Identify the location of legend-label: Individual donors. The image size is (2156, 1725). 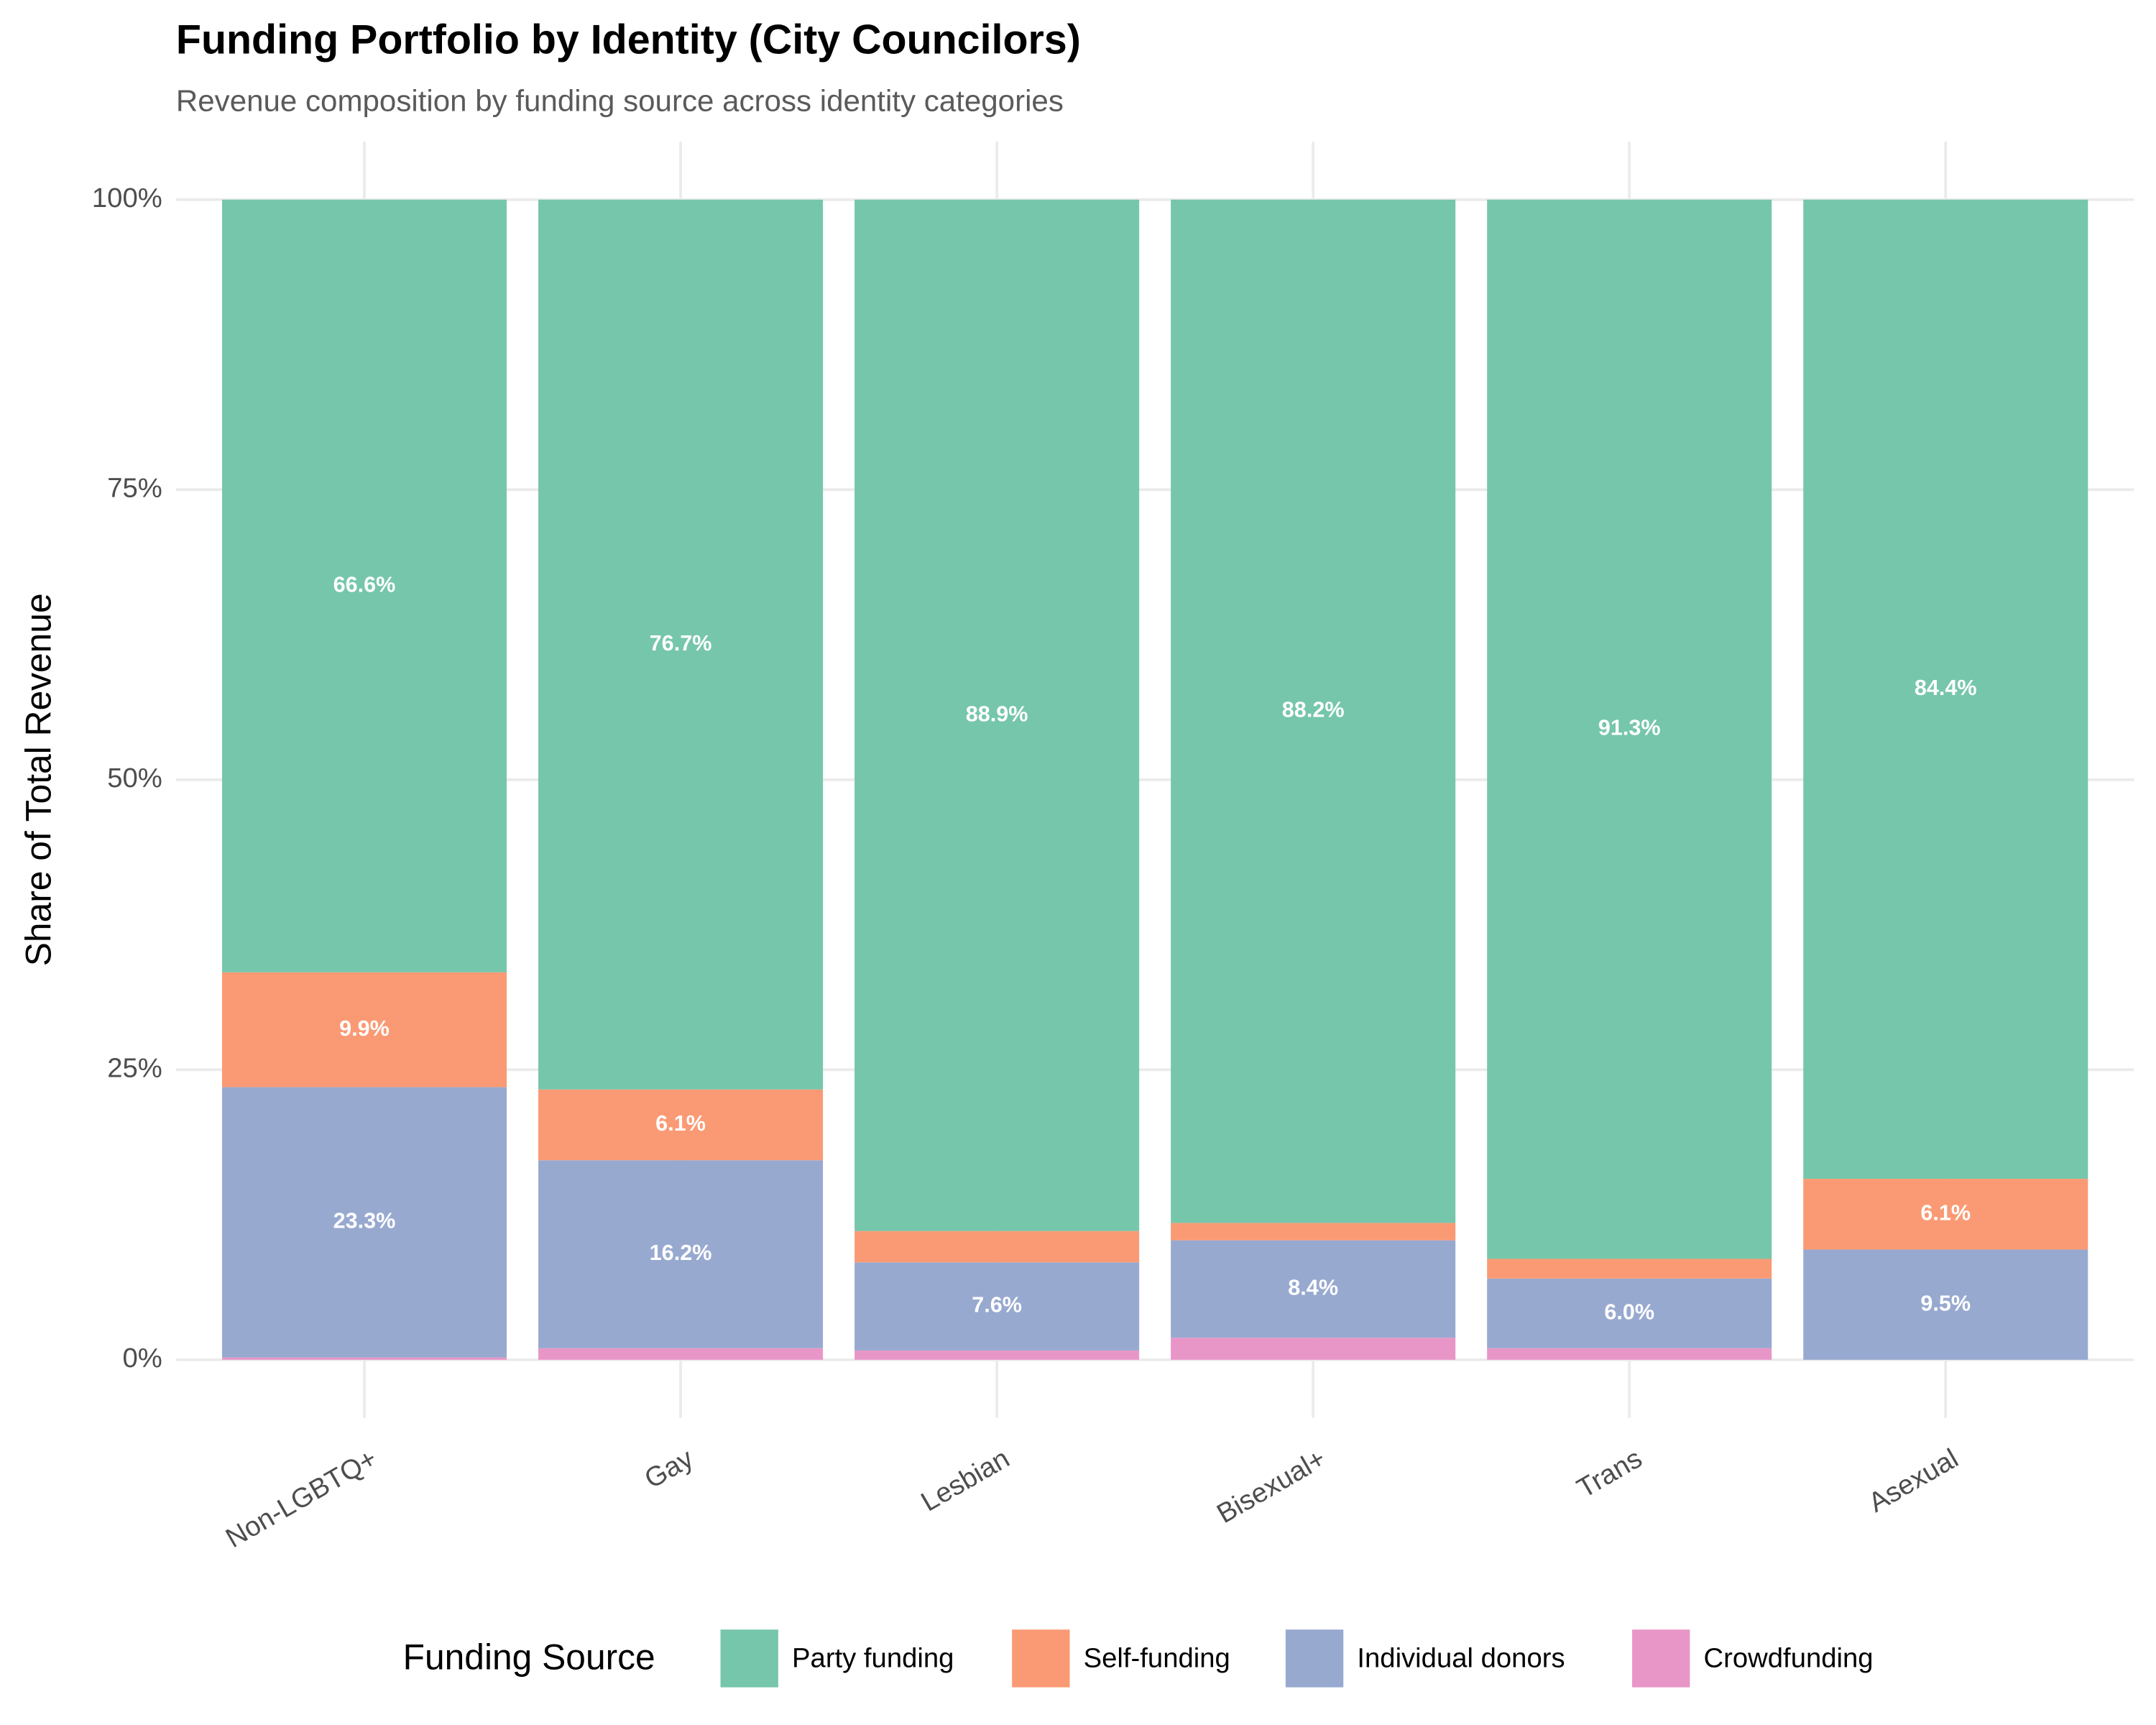
(1461, 1657).